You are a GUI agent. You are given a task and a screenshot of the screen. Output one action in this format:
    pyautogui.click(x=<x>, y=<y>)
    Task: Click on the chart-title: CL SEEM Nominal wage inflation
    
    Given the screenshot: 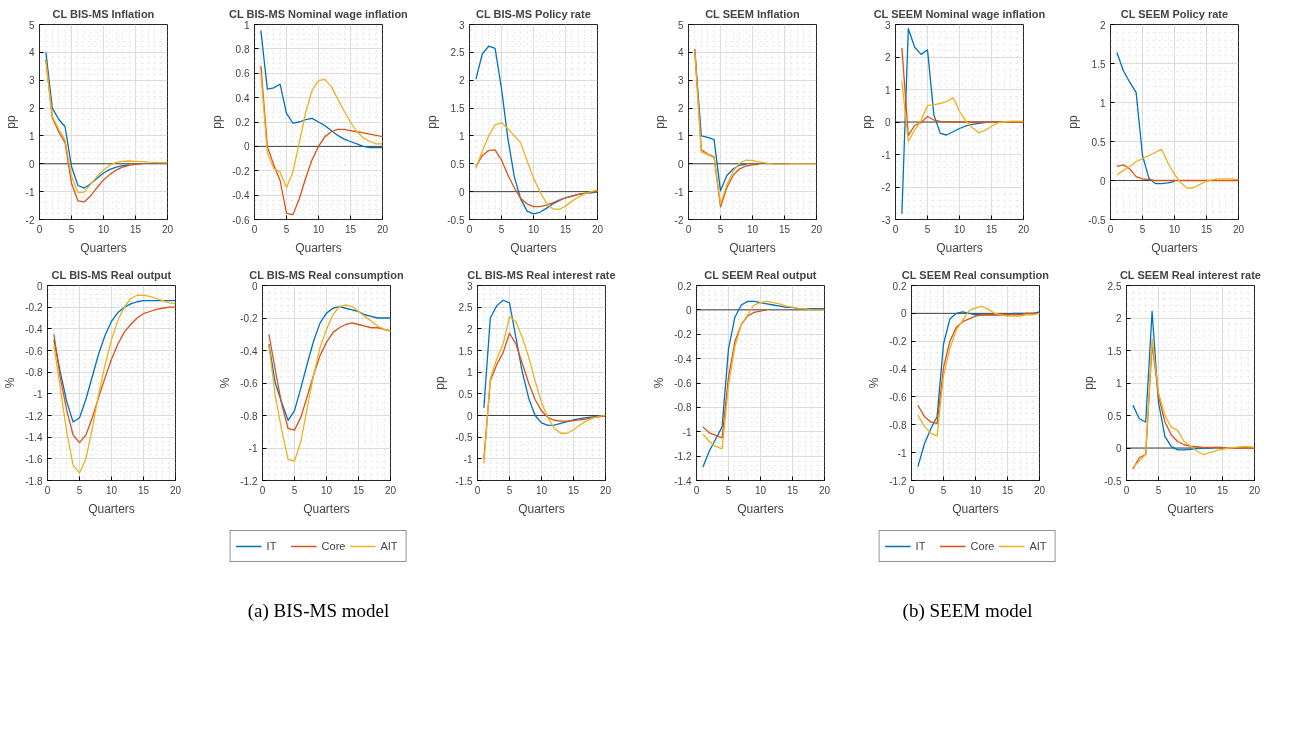 What is the action you would take?
    pyautogui.click(x=959, y=13)
    